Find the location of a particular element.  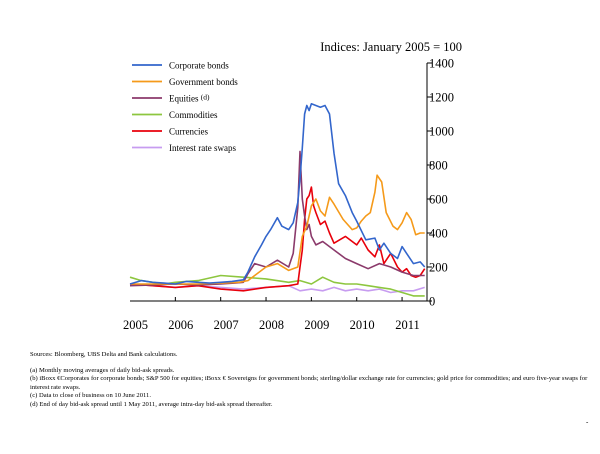

legend-label: Government bonds is located at coordinates (203, 82).